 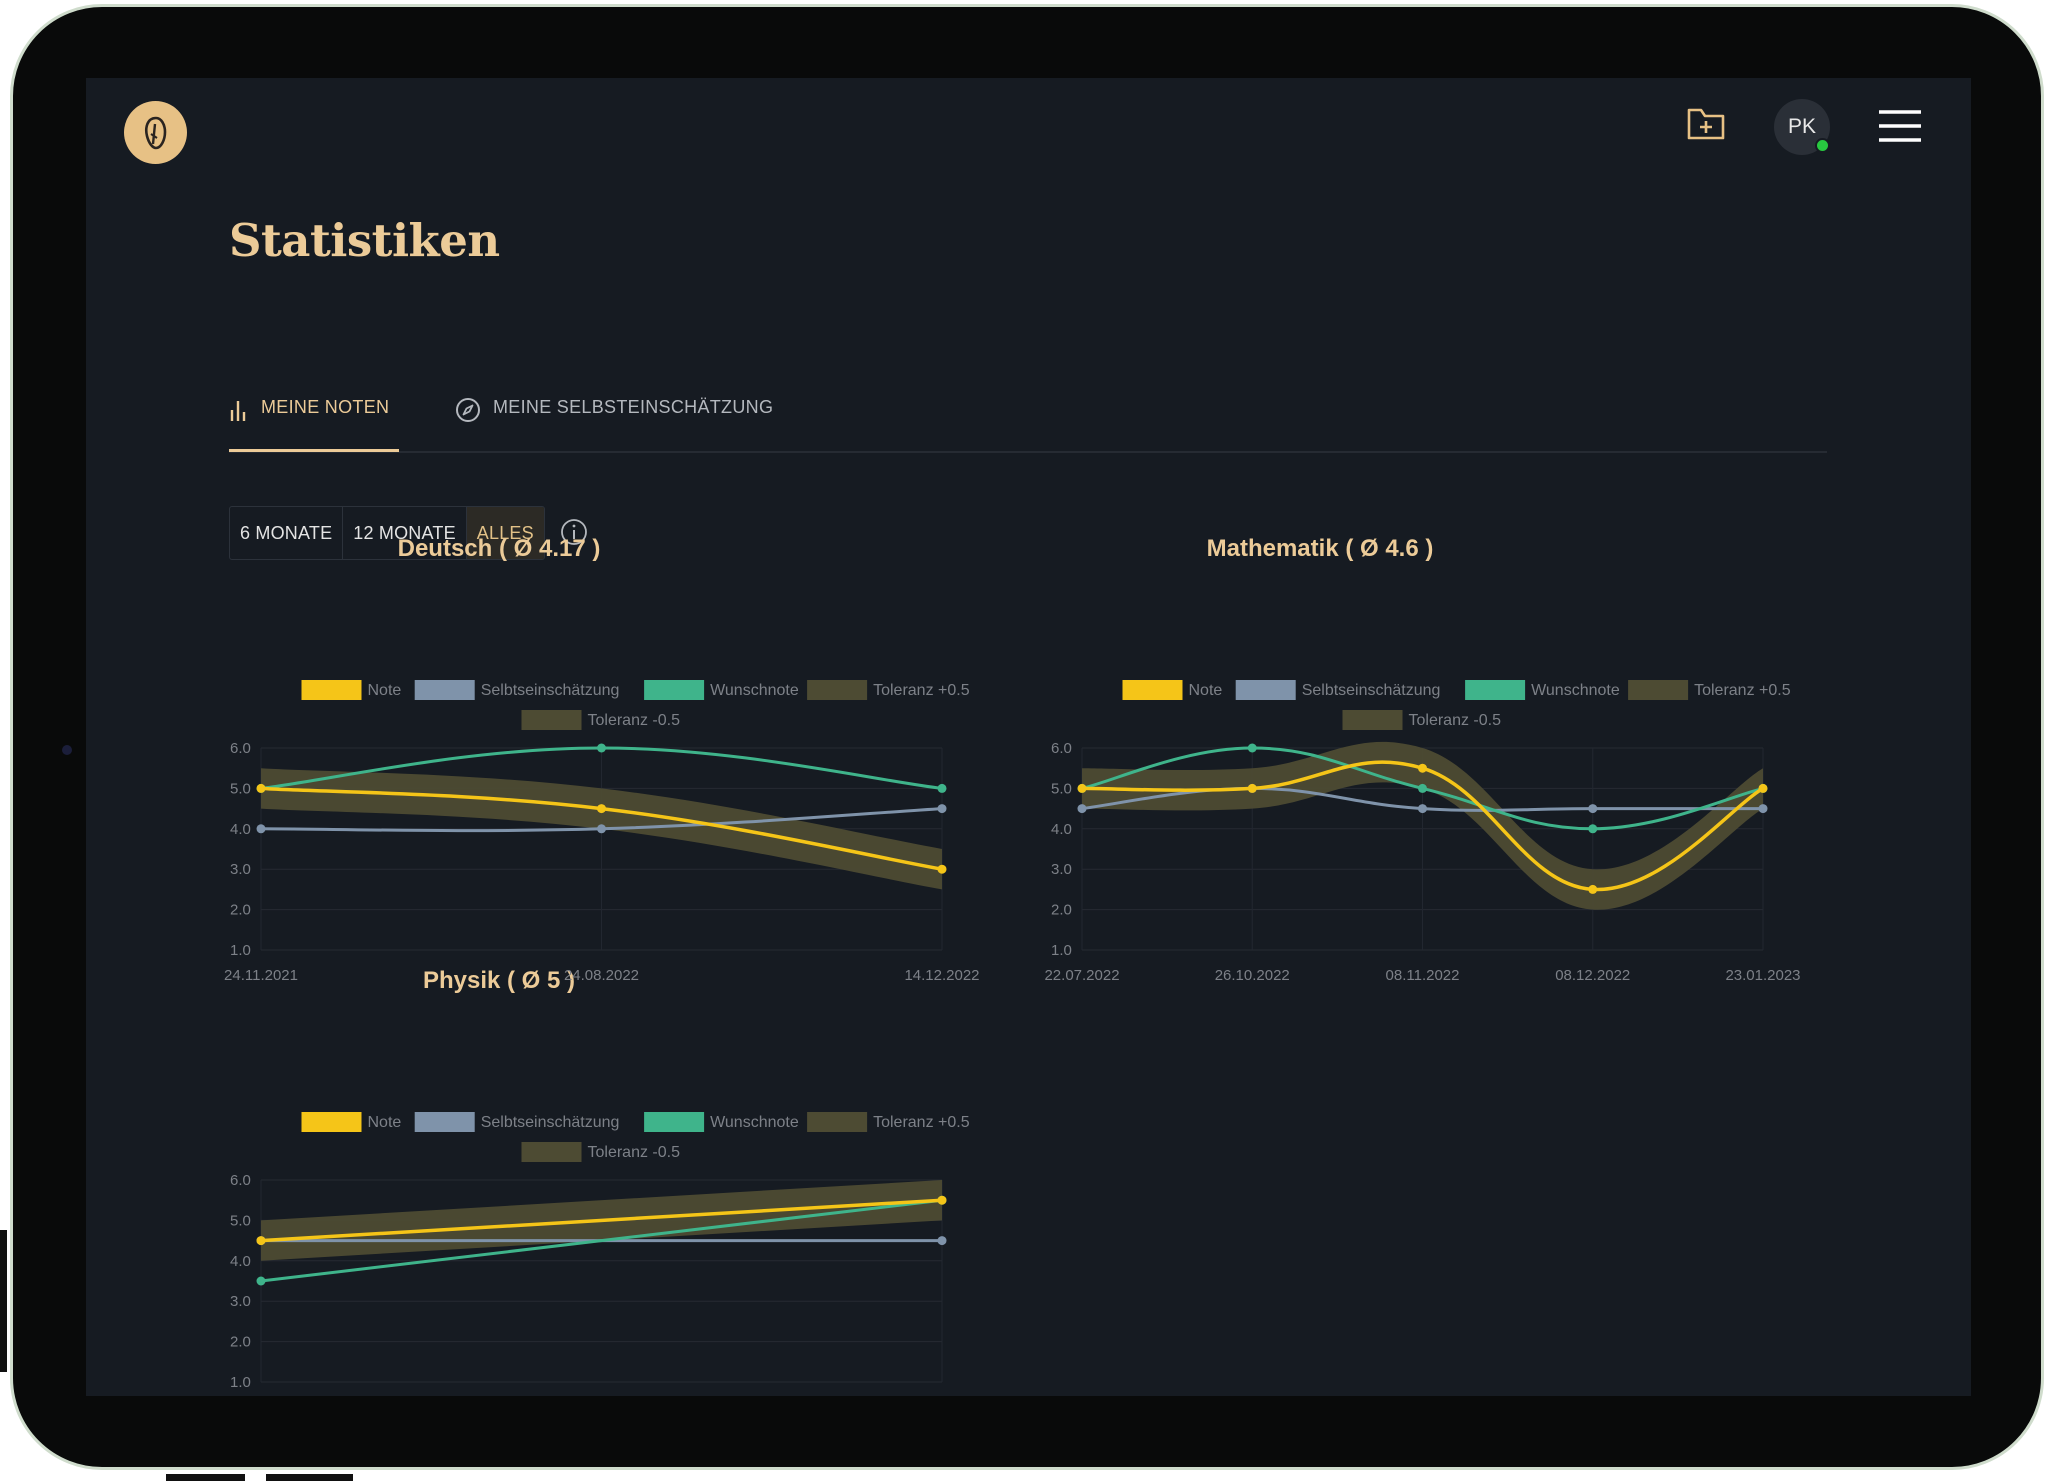 I want to click on series-line-wunschnote, so click(x=601, y=1240).